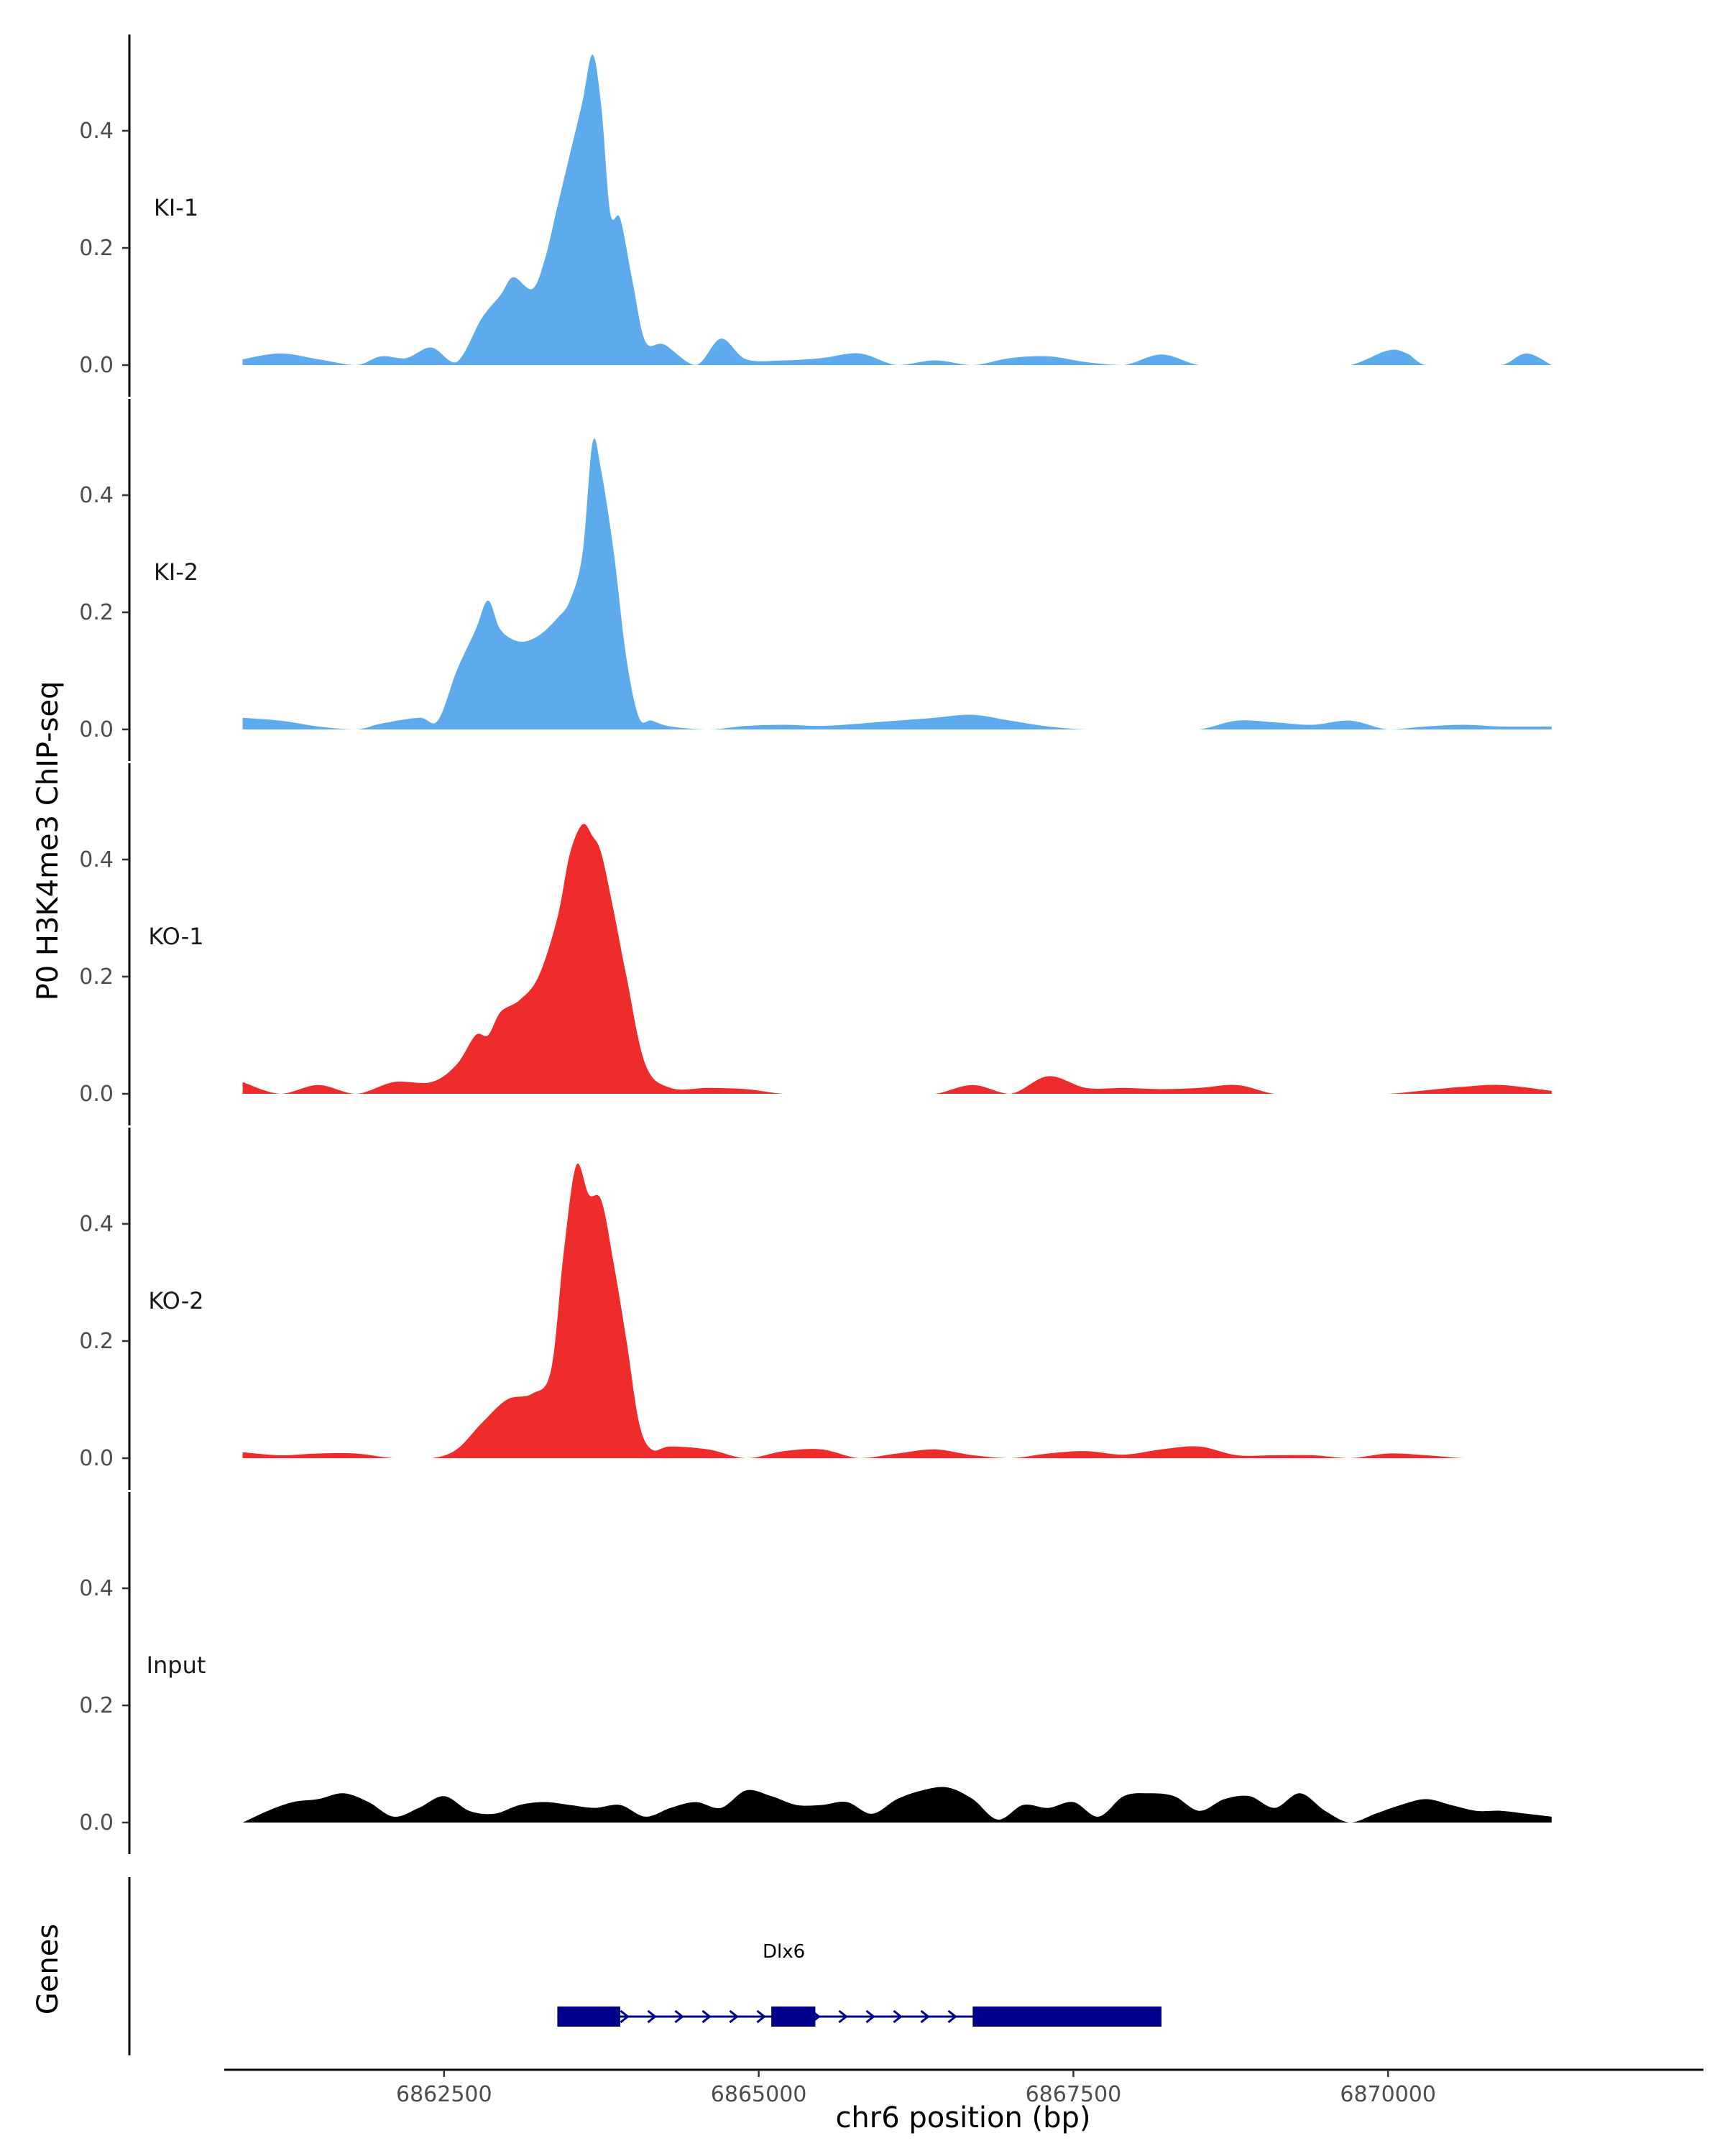  What do you see at coordinates (444, 2094) in the screenshot?
I see `x-tick-label: 6862500` at bounding box center [444, 2094].